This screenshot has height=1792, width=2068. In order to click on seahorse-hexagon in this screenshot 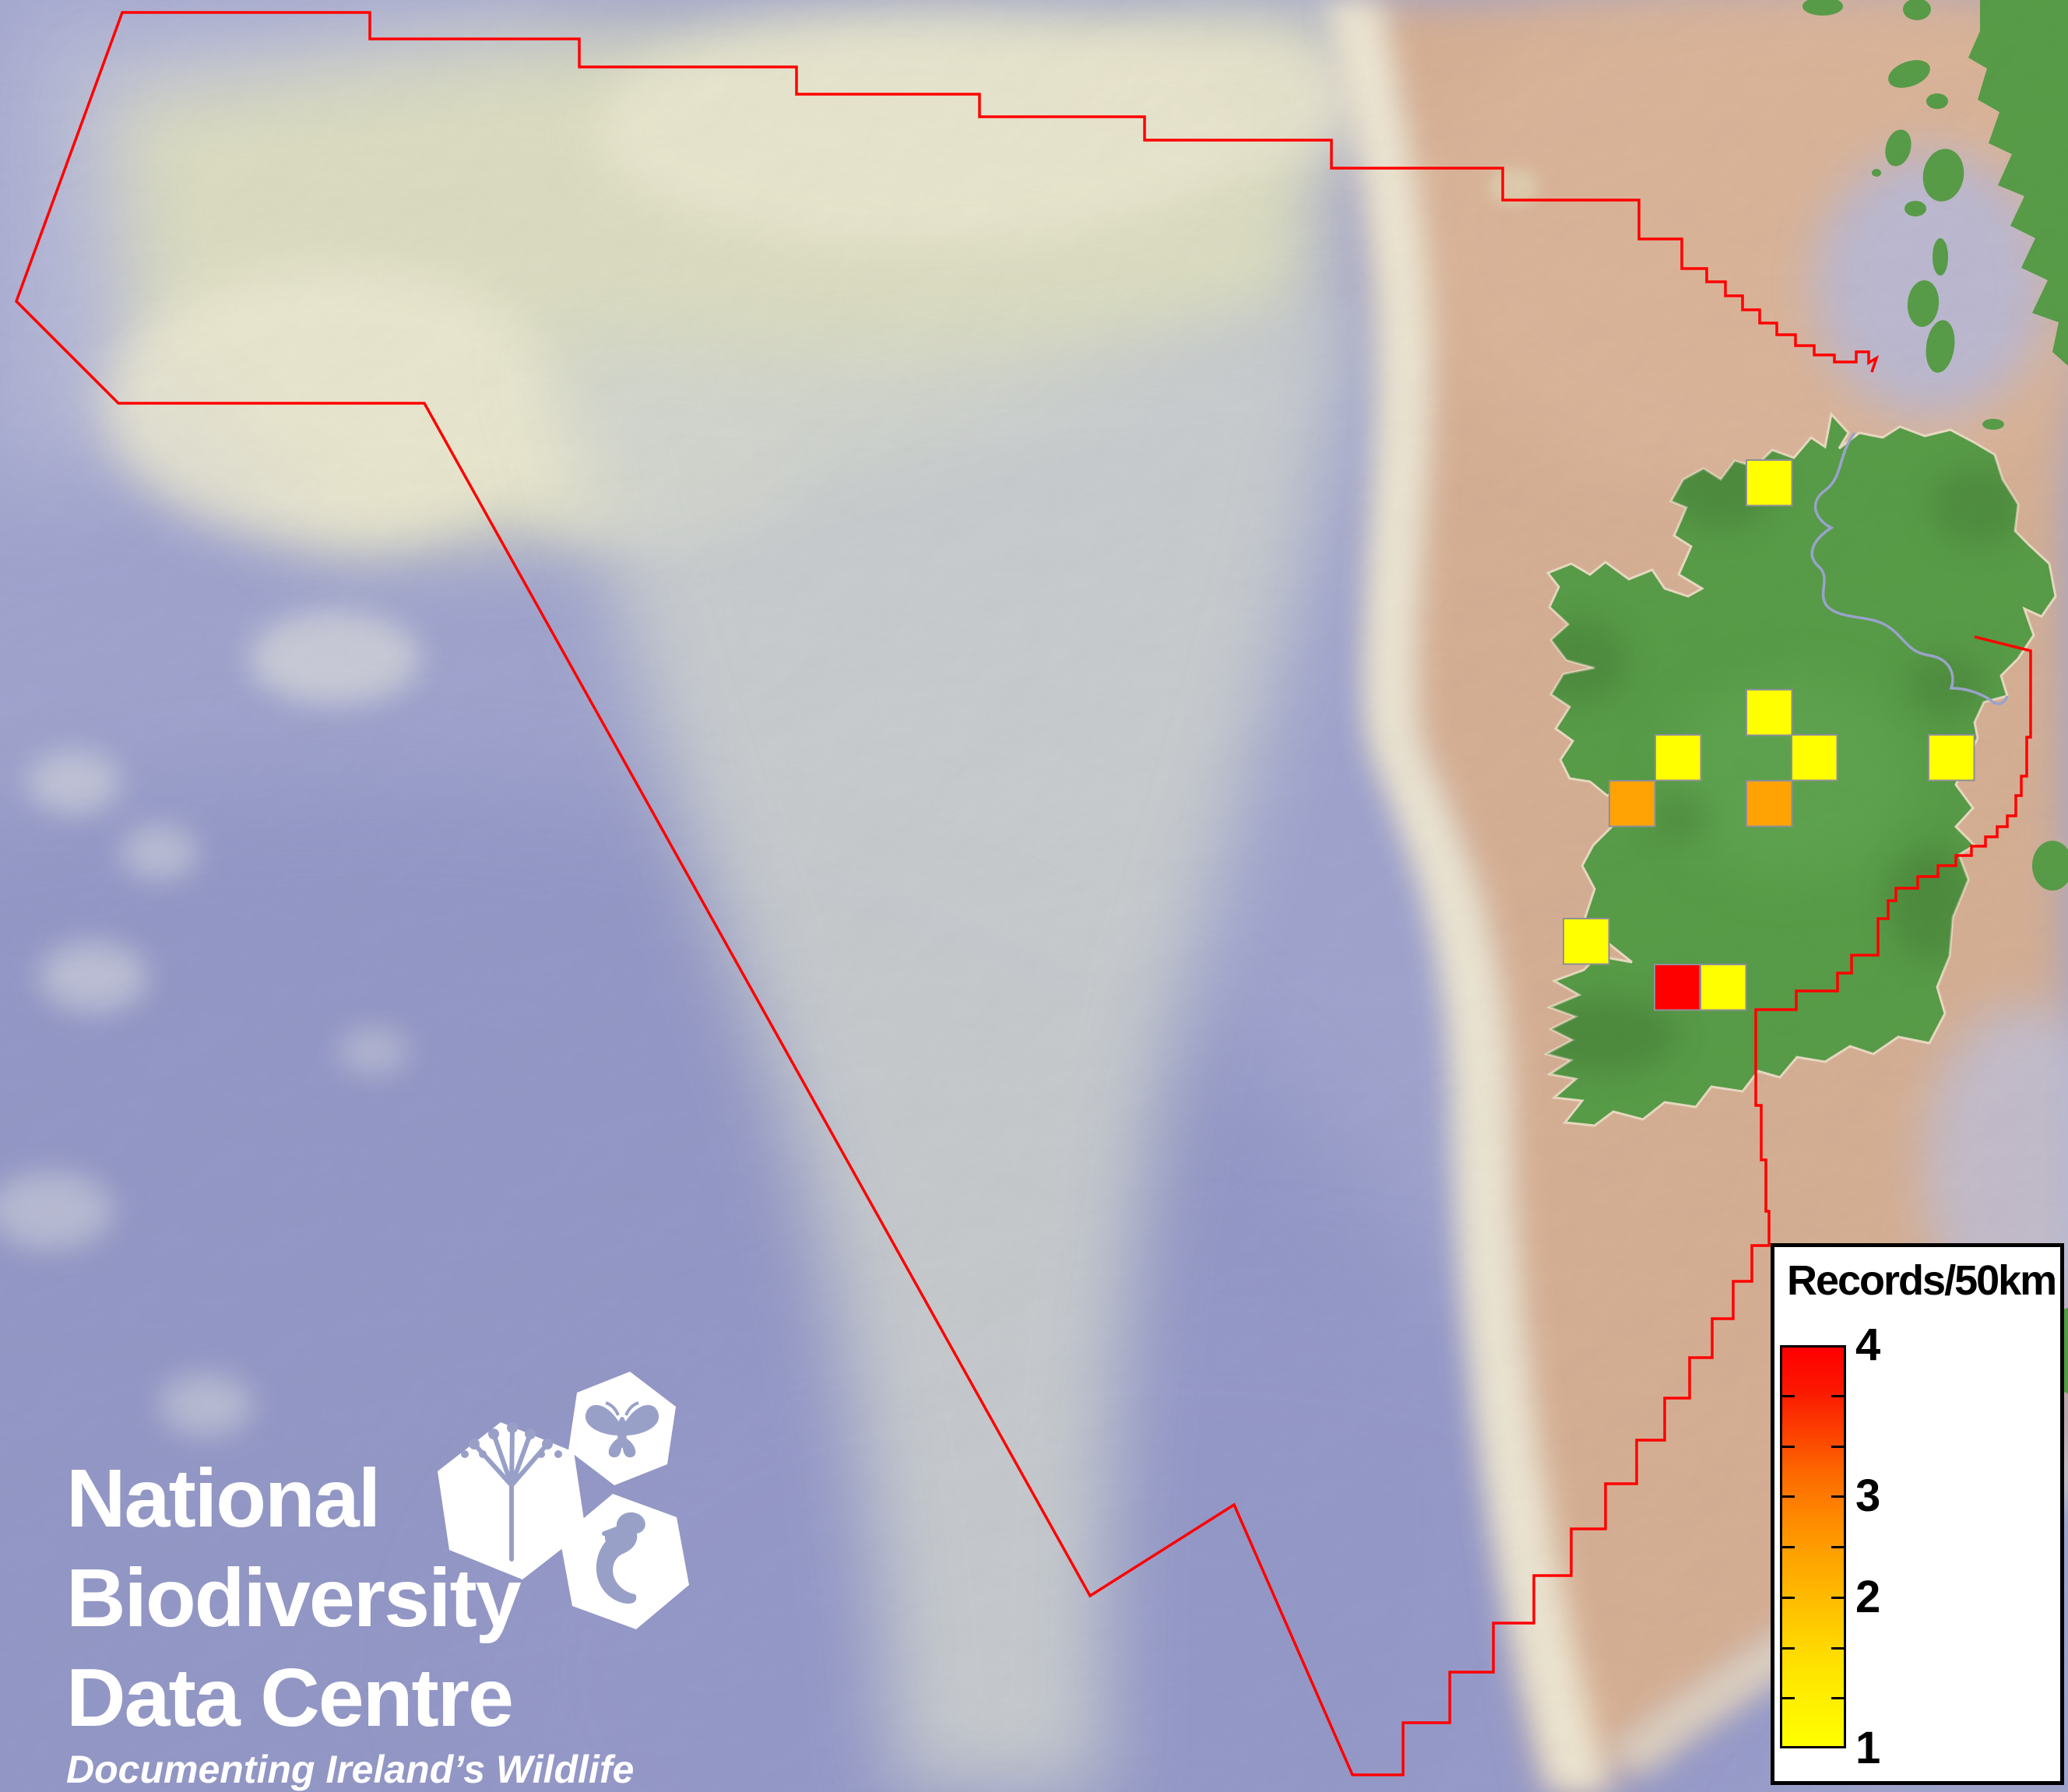, I will do `click(624, 1561)`.